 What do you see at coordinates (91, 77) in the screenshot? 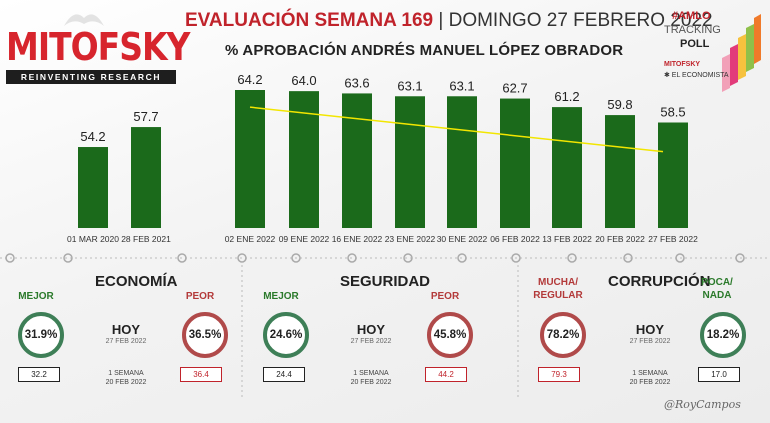
I see `logo-tagline: REINVENTING RESEARCH` at bounding box center [91, 77].